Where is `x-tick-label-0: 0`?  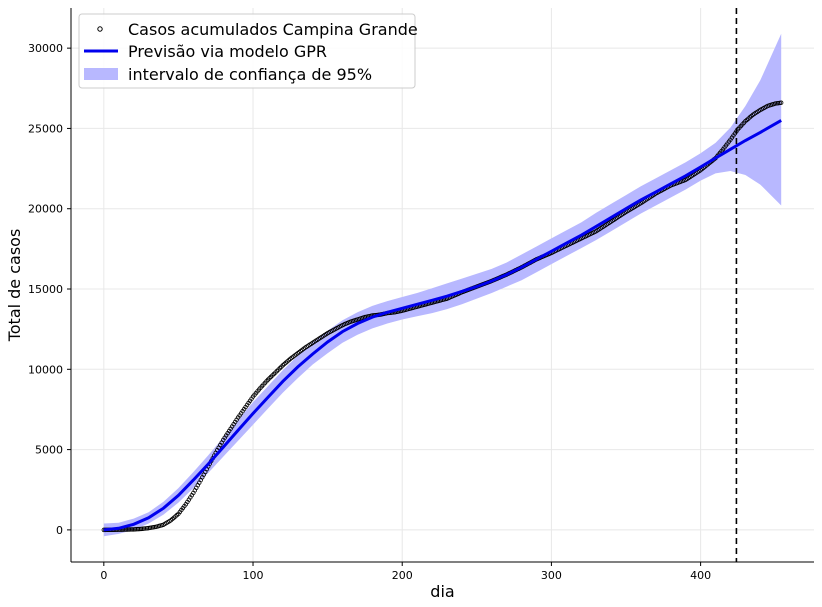
x-tick-label-0: 0 is located at coordinates (103, 575).